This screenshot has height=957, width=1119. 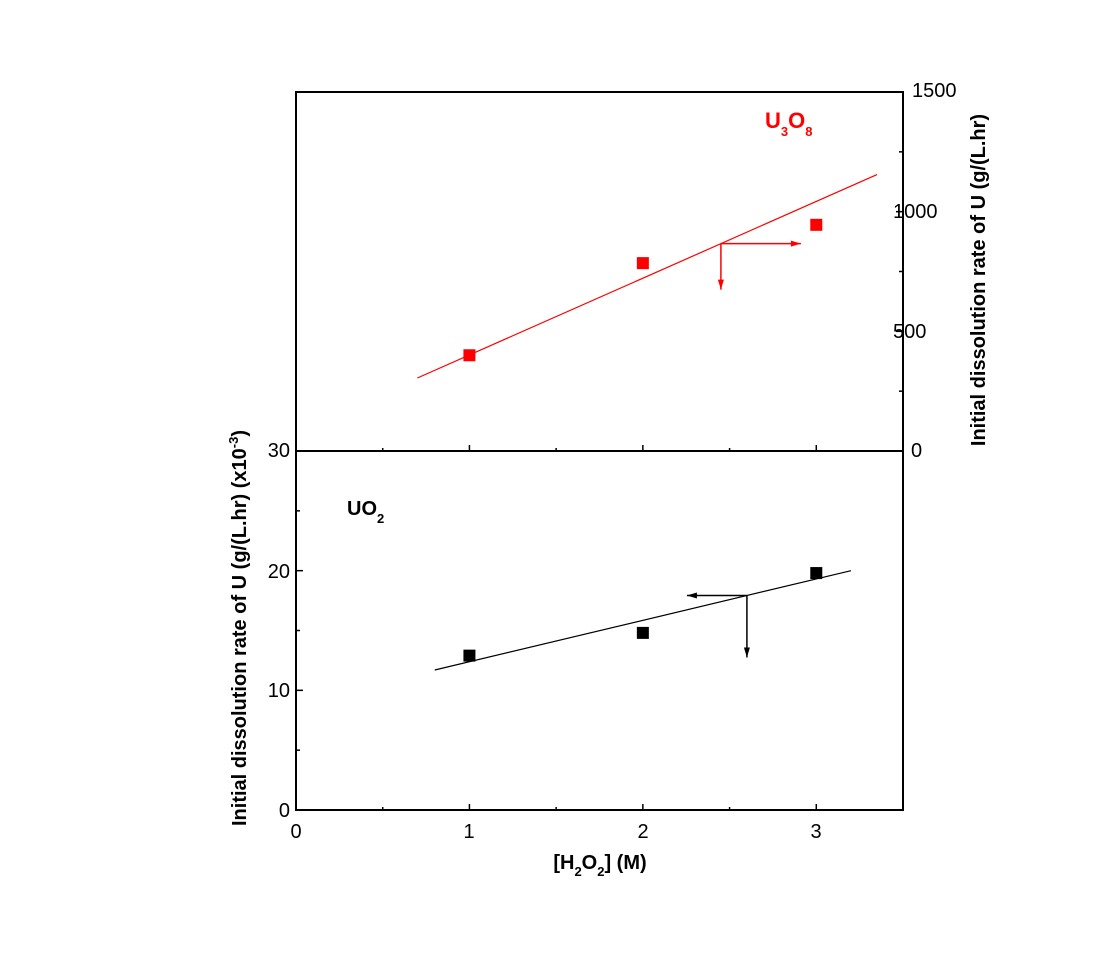 I want to click on right-ytick-label-0: 0, so click(x=916, y=451).